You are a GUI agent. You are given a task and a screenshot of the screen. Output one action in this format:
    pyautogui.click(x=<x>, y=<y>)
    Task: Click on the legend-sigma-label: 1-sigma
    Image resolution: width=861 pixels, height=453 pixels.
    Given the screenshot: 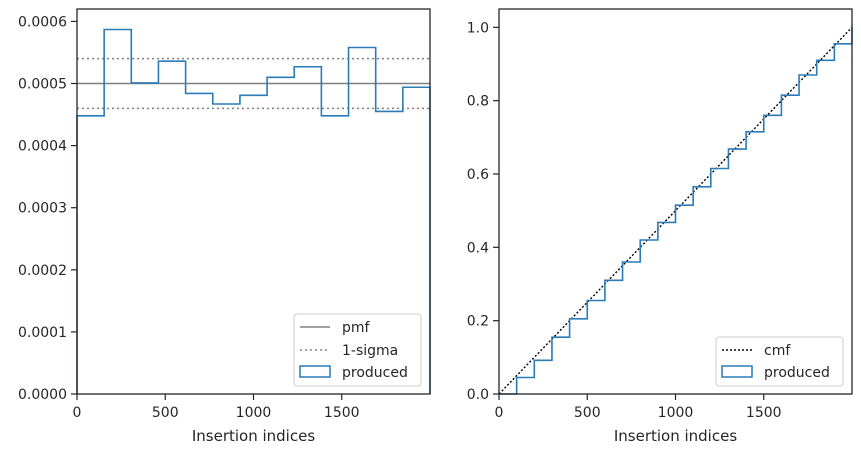 What is the action you would take?
    pyautogui.click(x=370, y=351)
    